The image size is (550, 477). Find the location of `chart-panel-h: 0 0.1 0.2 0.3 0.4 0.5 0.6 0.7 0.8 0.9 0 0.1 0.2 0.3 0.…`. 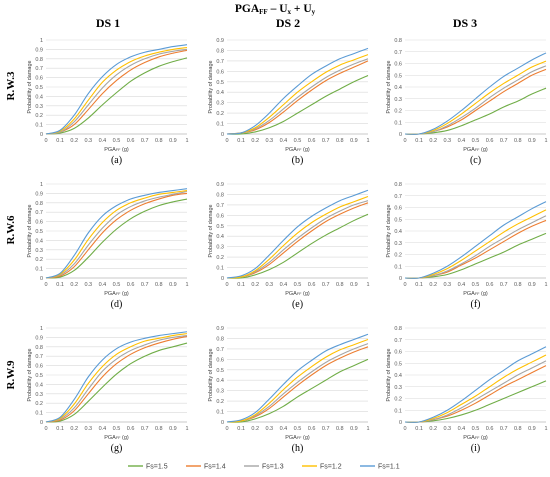

chart-panel-h: 0 0.1 0.2 0.3 0.4 0.5 0.6 0.7 0.8 0.9 0 0.1 0.2 0.3 0.… is located at coordinates (289, 390).